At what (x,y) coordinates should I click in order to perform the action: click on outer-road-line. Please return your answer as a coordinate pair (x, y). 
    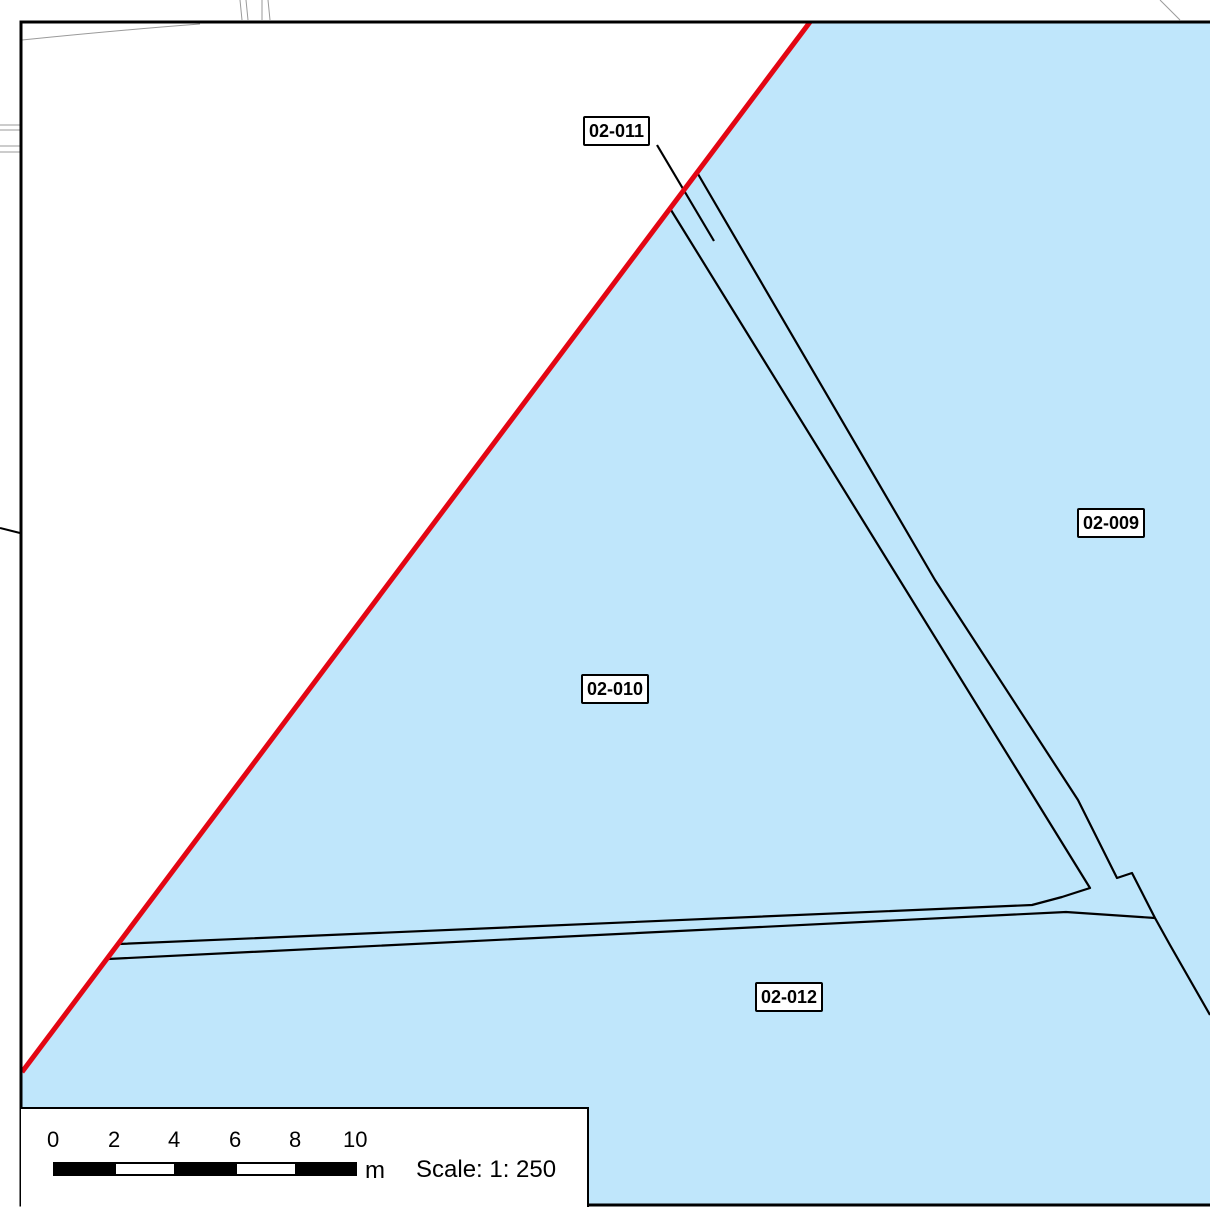
    Looking at the image, I should click on (10, 530).